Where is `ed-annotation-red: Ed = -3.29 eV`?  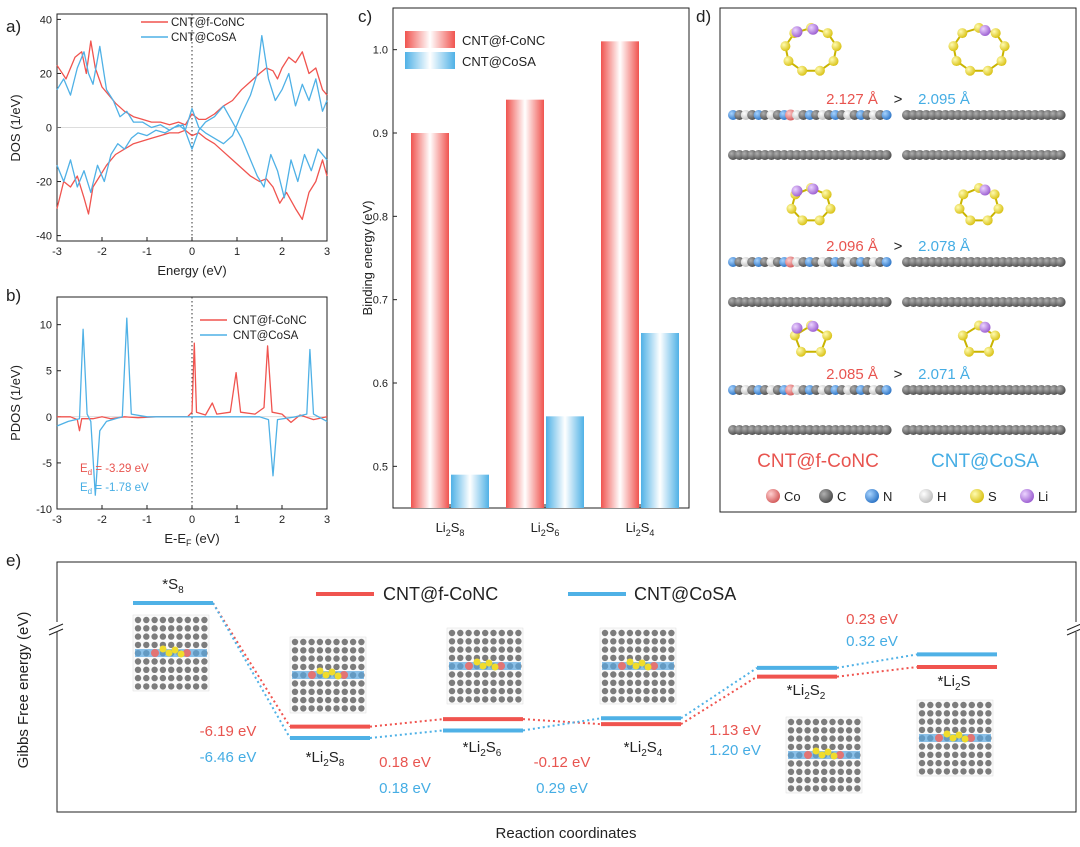
ed-annotation-red: Ed = -3.29 eV is located at coordinates (114, 470).